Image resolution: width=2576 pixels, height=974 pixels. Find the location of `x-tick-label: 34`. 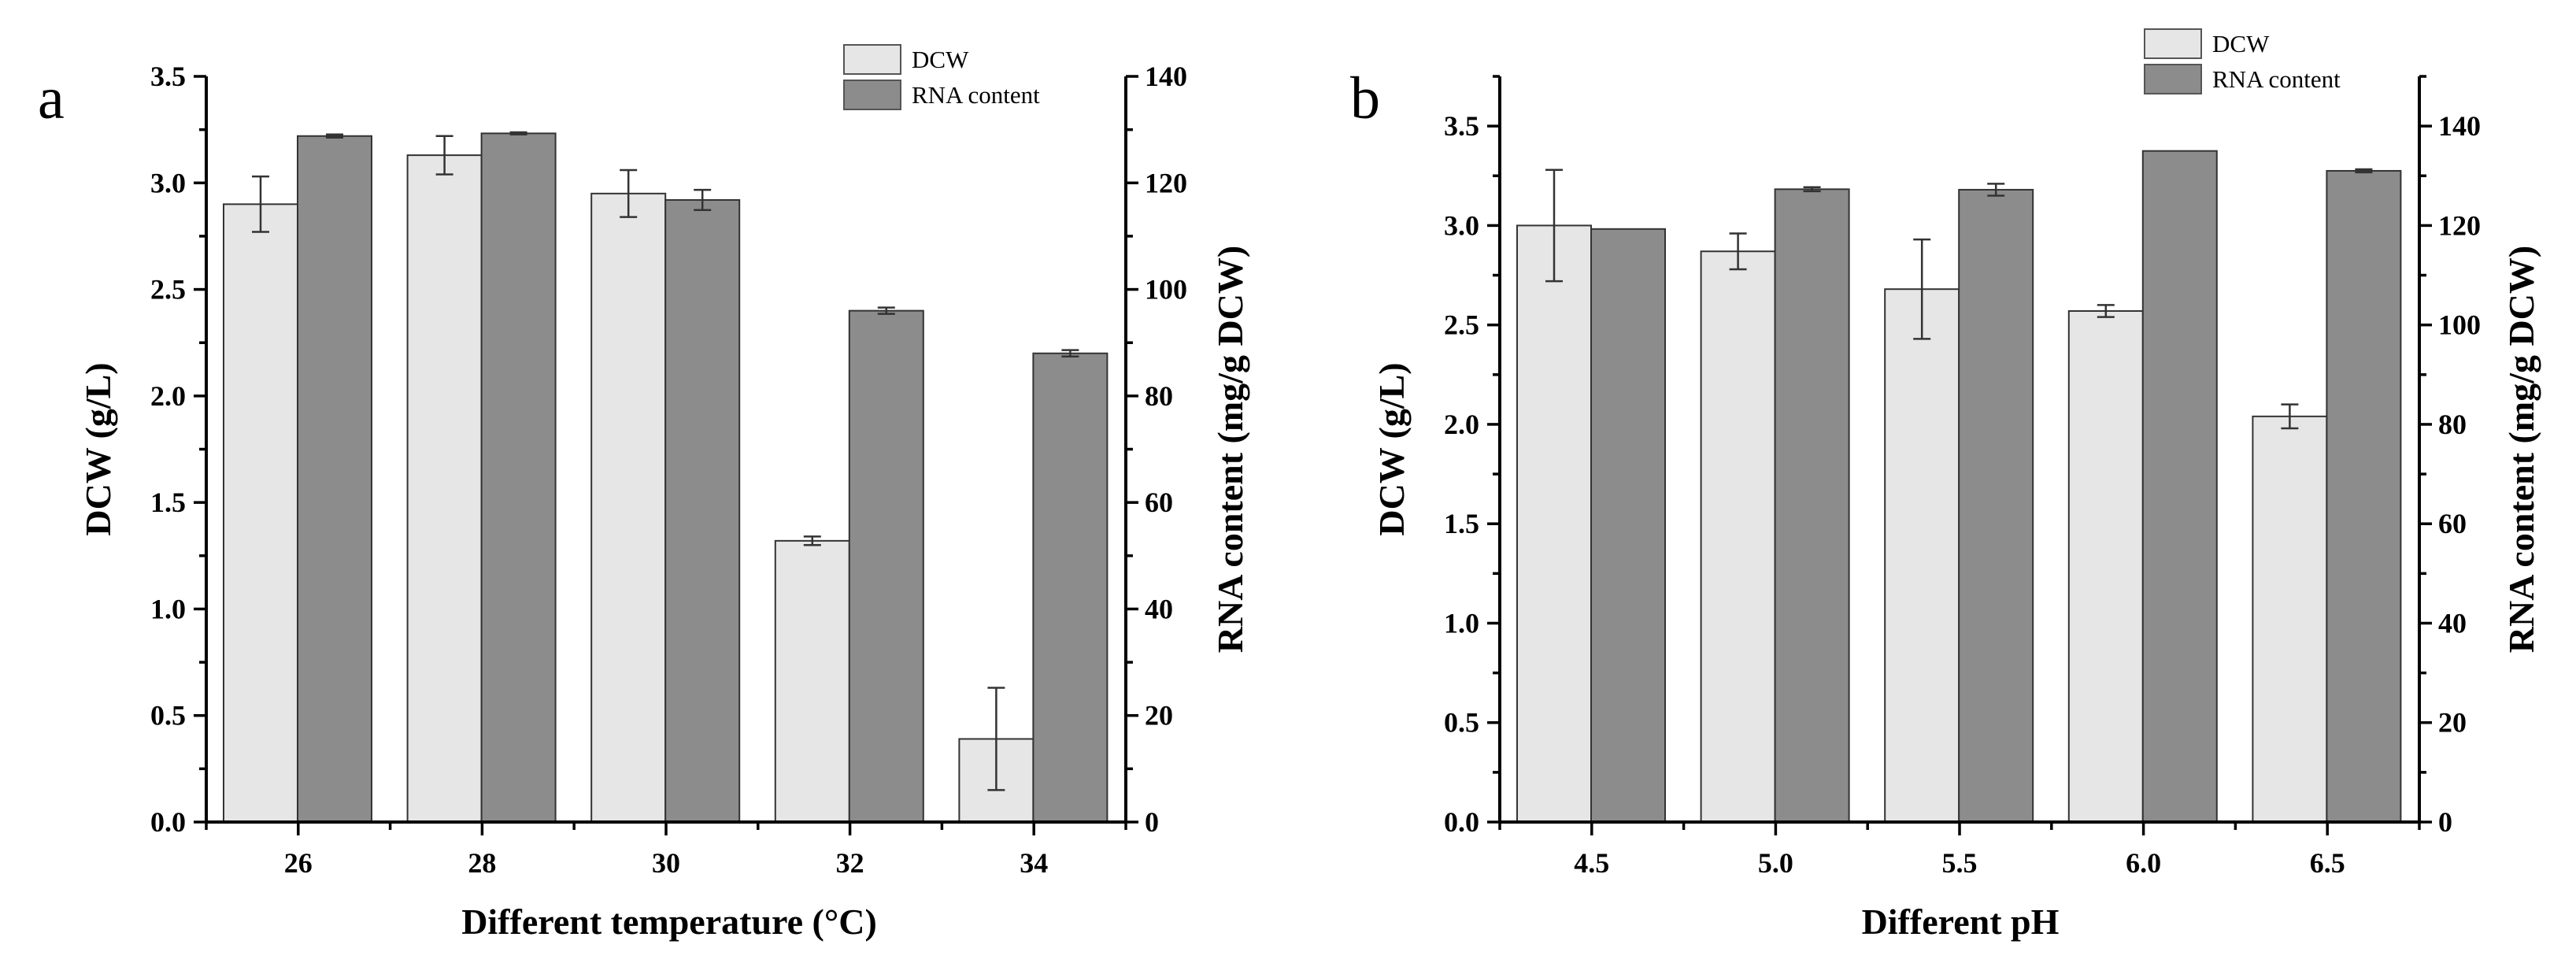

x-tick-label: 34 is located at coordinates (1034, 863).